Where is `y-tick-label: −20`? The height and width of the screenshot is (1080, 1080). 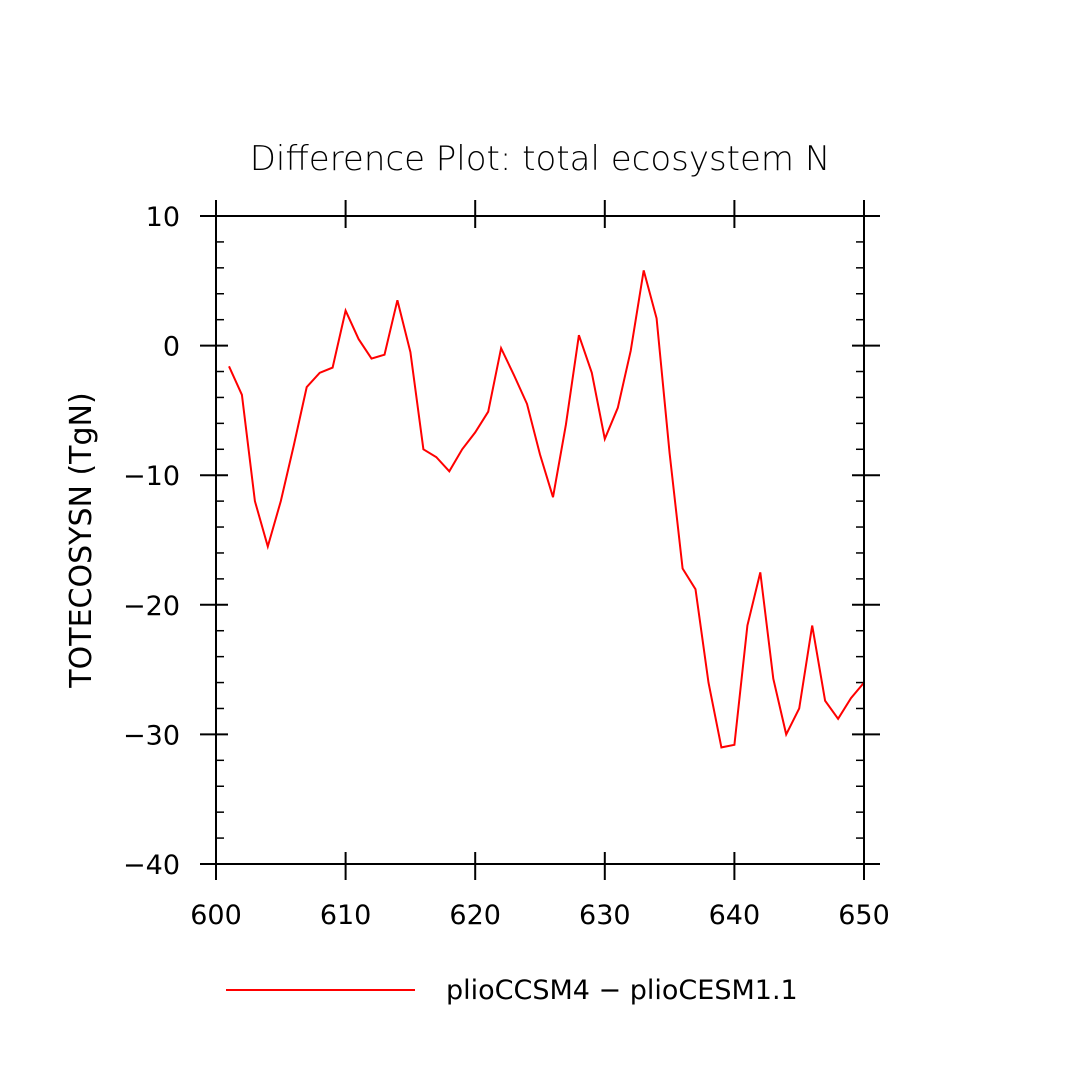 y-tick-label: −20 is located at coordinates (151, 606).